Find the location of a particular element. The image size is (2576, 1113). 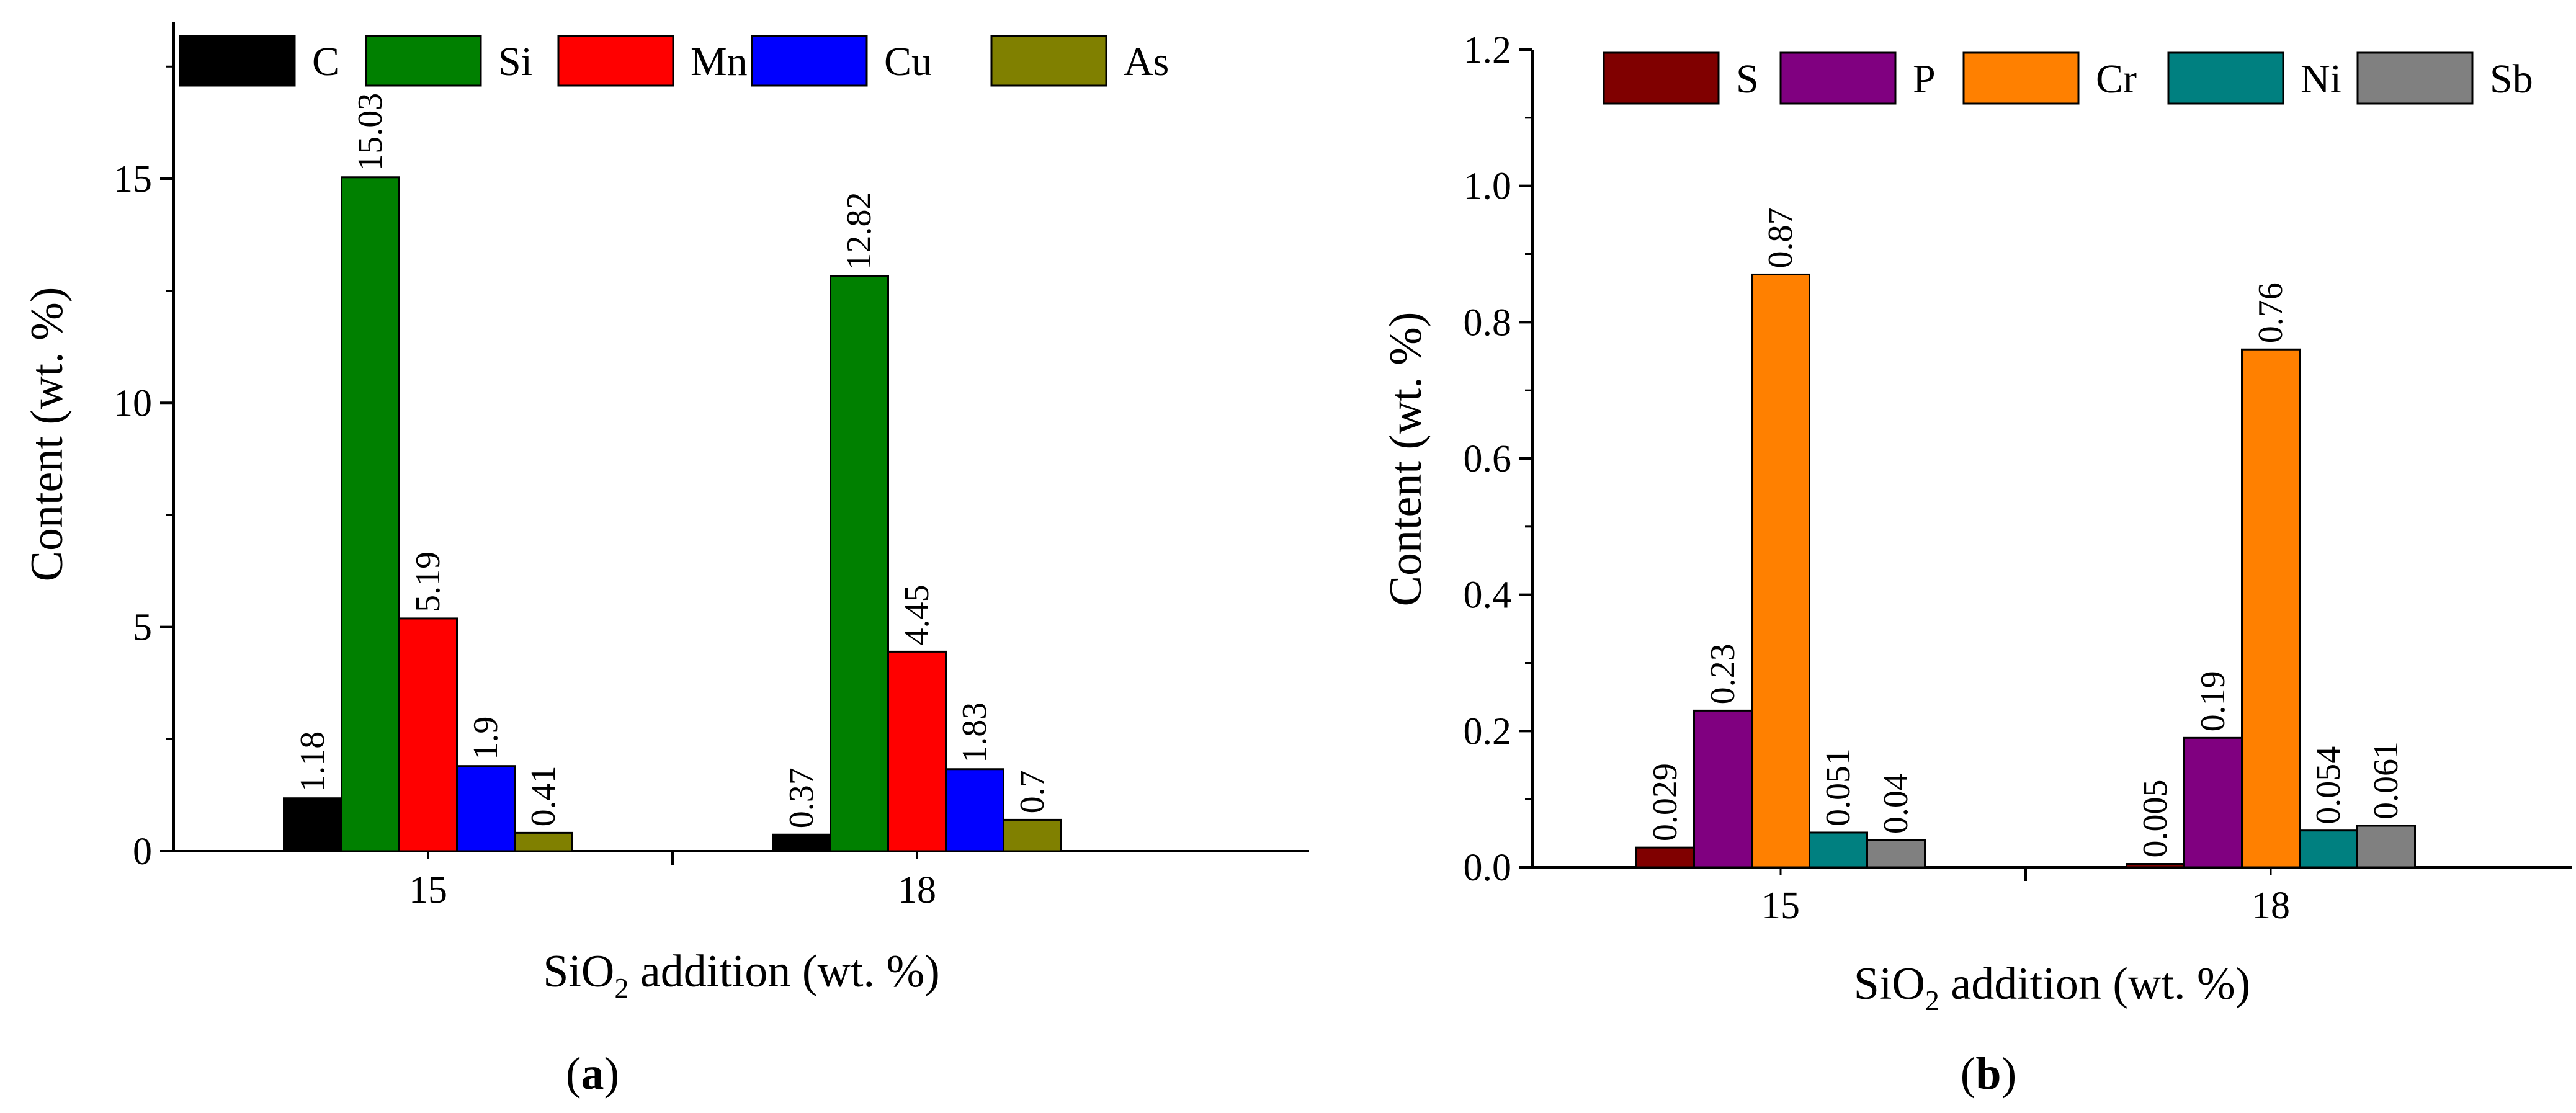

y-tick-label: 1.0 is located at coordinates (1488, 187).